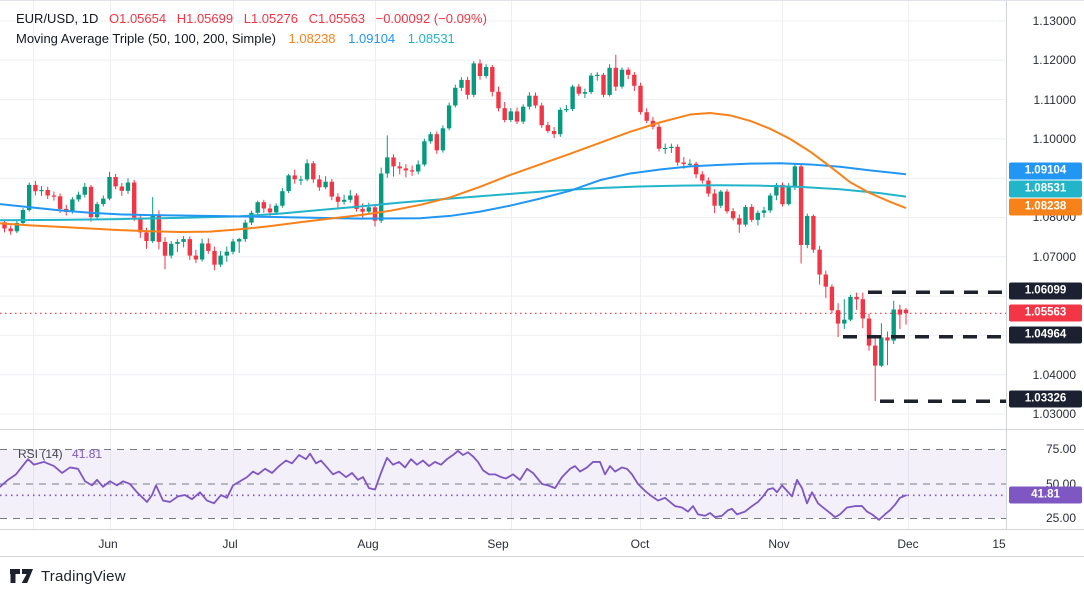 This screenshot has width=1084, height=594. What do you see at coordinates (108, 544) in the screenshot?
I see `time-axis-label: Jun` at bounding box center [108, 544].